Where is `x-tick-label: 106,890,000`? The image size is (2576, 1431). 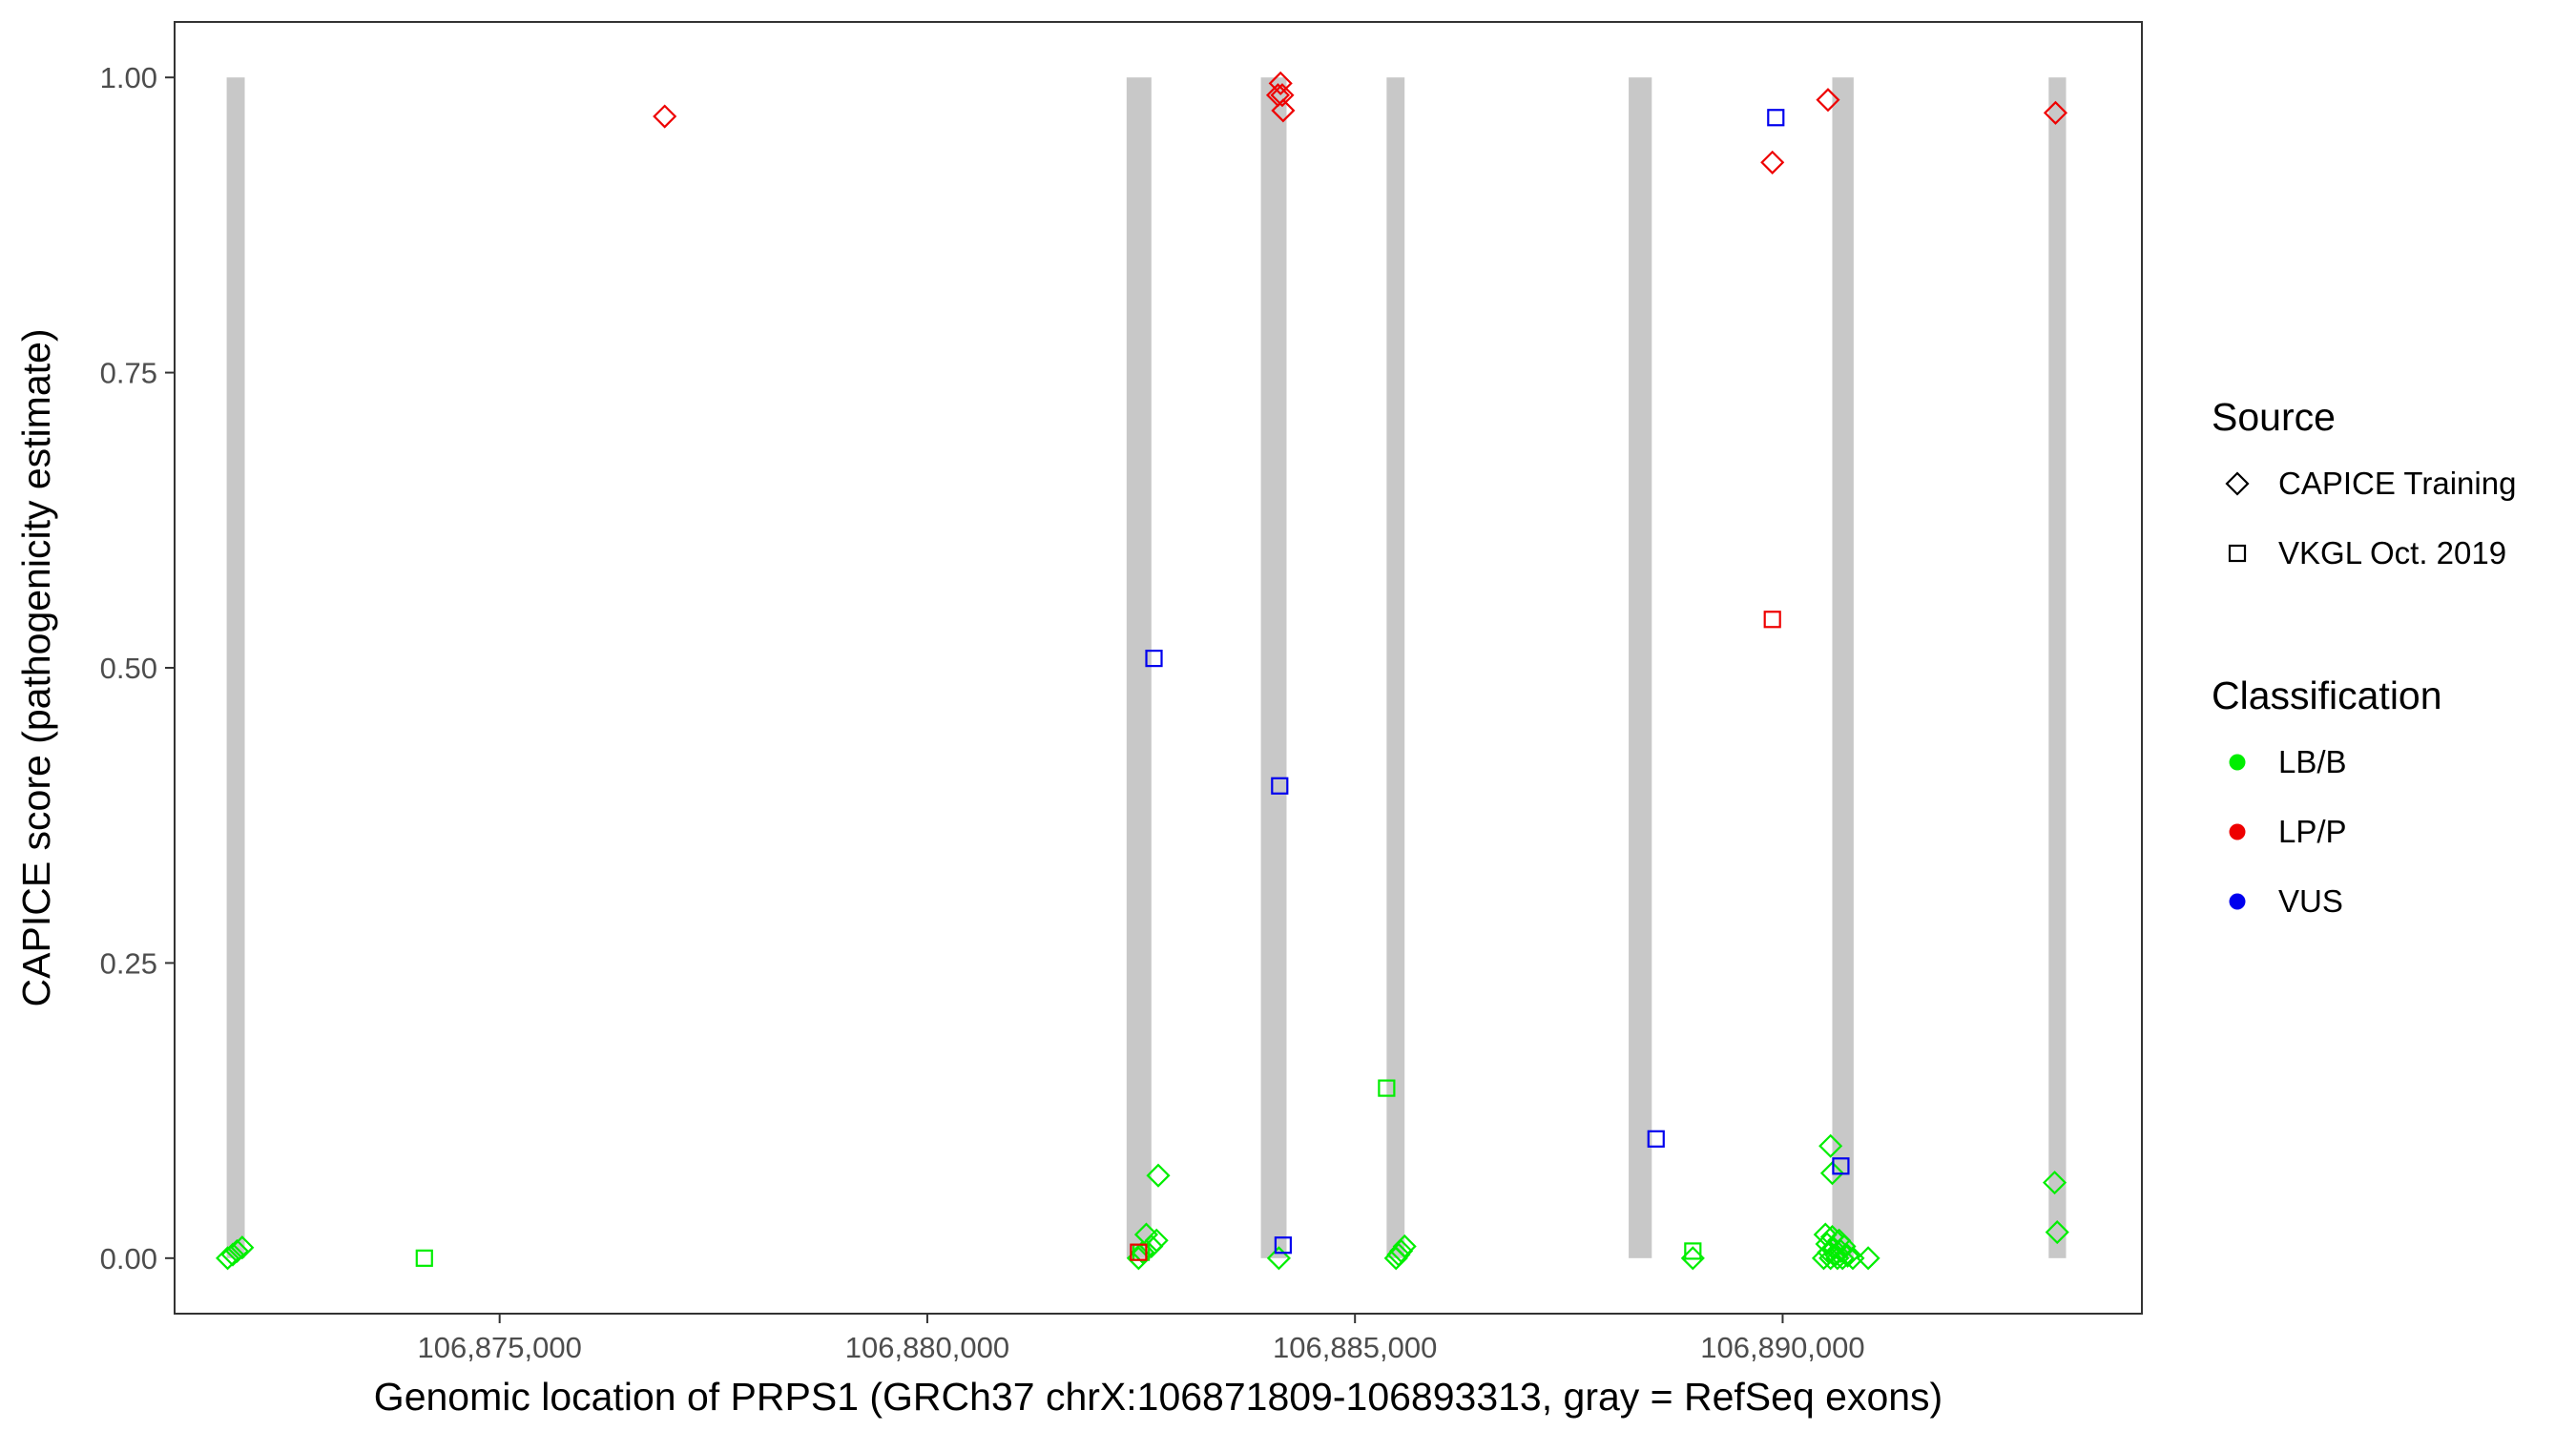 x-tick-label: 106,890,000 is located at coordinates (1782, 1347).